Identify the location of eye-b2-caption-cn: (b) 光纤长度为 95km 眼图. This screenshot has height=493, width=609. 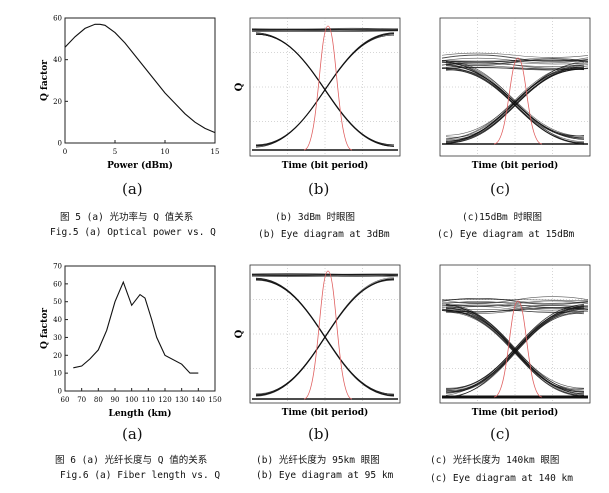
(318, 460).